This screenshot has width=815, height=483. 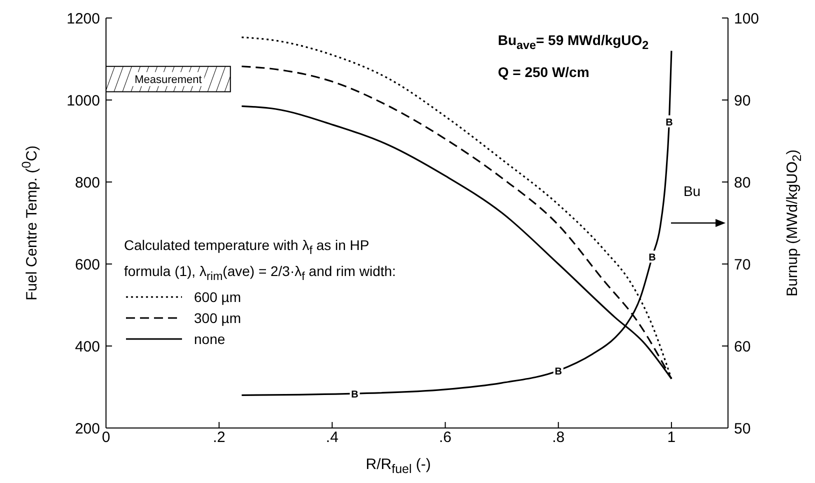 I want to click on y-tick-label: 400, so click(x=87, y=347).